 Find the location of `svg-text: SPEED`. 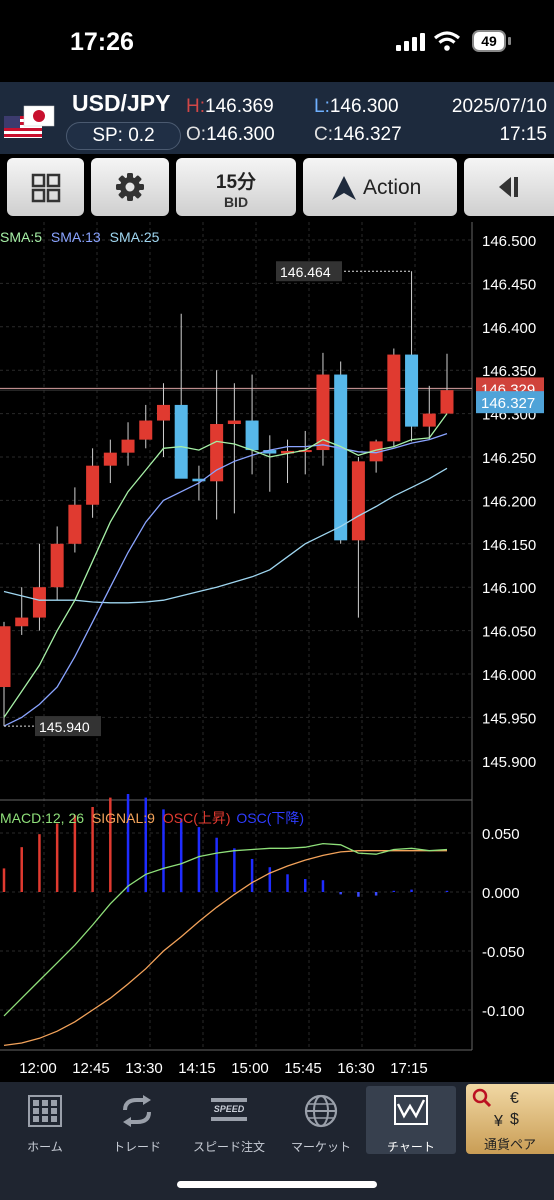

svg-text: SPEED is located at coordinates (229, 1109).